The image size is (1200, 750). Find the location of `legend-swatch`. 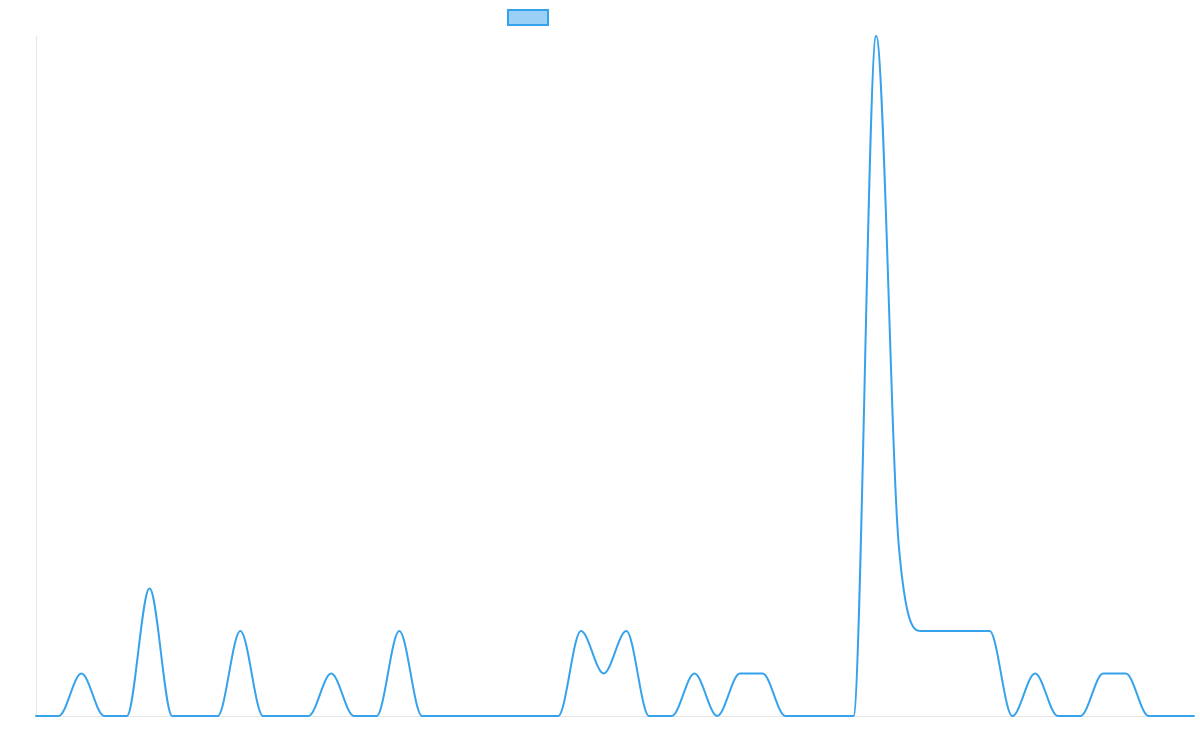

legend-swatch is located at coordinates (528, 17).